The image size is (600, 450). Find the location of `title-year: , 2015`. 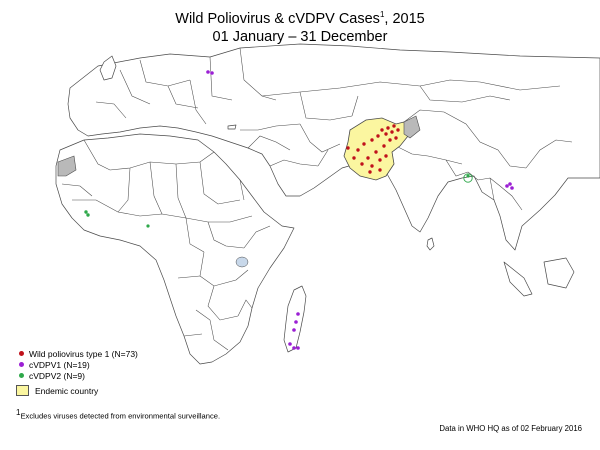

title-year: , 2015 is located at coordinates (404, 18).